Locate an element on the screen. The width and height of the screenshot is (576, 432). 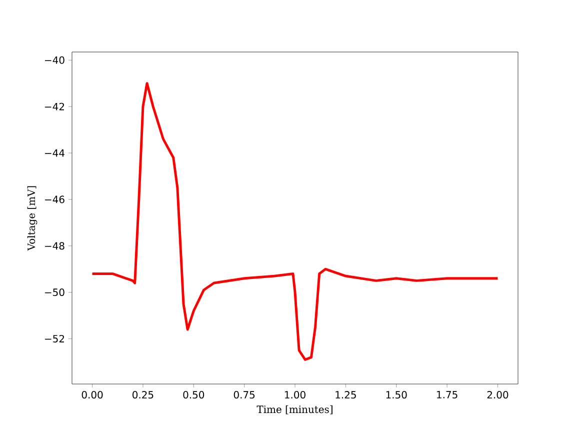
x-tick-label: 1.50 is located at coordinates (396, 394).